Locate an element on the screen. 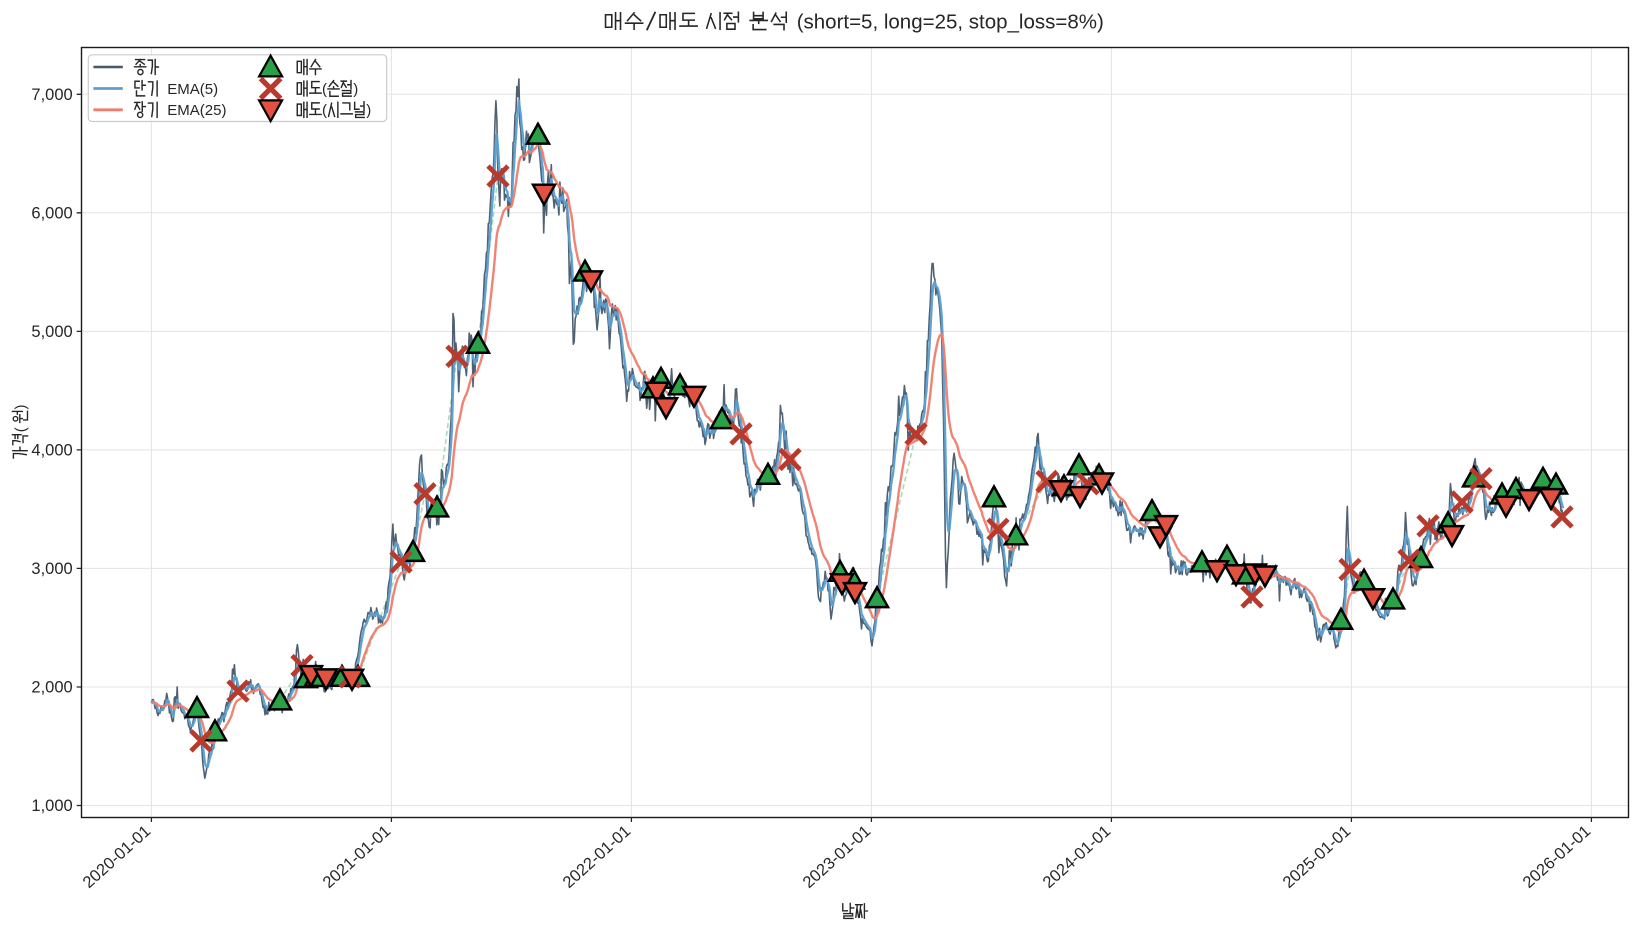  svg-text: 4,000 is located at coordinates (51, 450).